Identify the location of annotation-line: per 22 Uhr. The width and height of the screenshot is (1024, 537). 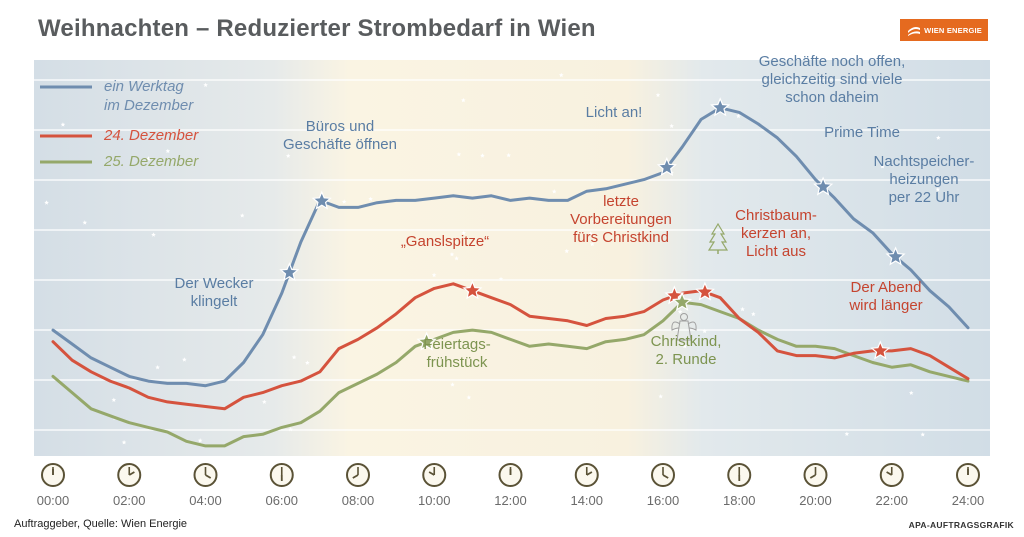
(924, 197).